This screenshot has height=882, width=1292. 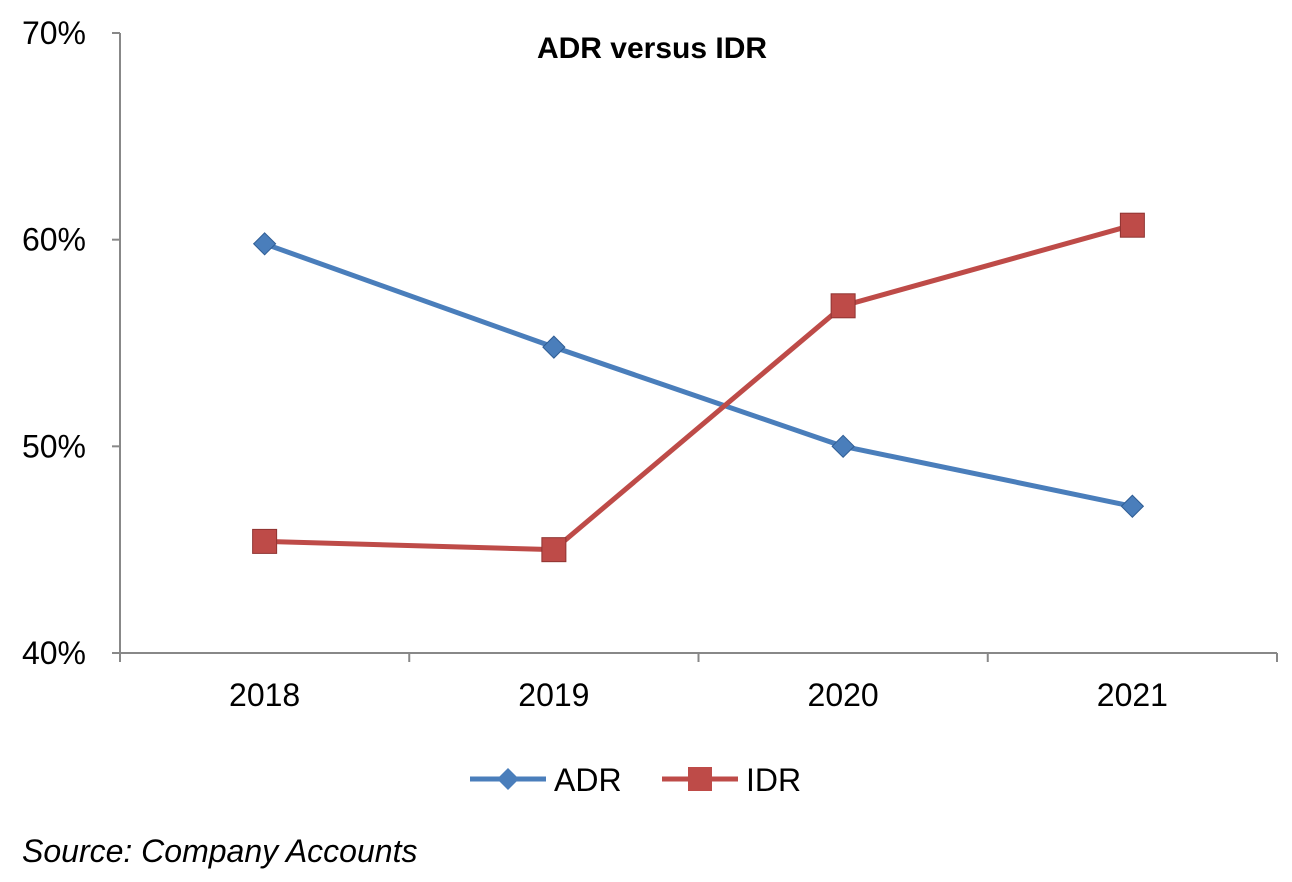 What do you see at coordinates (54, 446) in the screenshot?
I see `y-tick-label: 50%` at bounding box center [54, 446].